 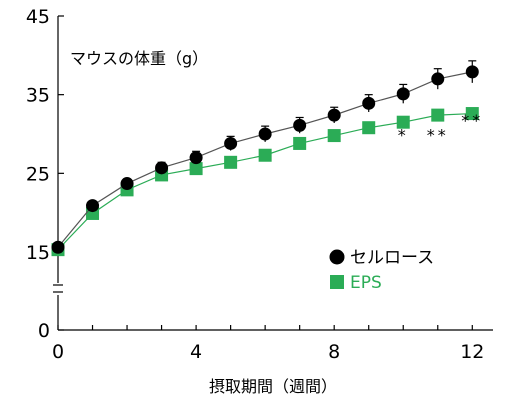 I want to click on legend-marker-eps, so click(x=337, y=282).